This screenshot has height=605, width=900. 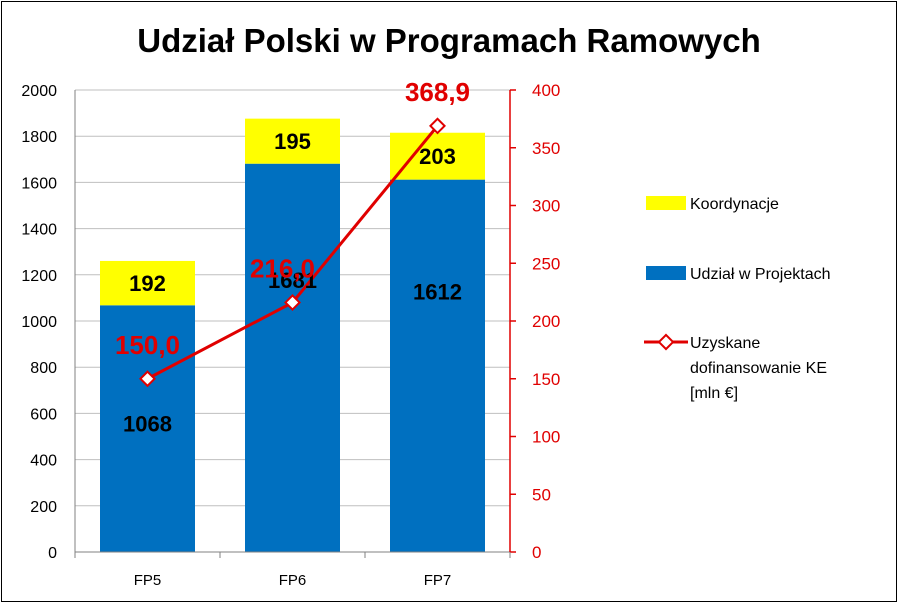 I want to click on bar-value-label: 1612, so click(x=437, y=291).